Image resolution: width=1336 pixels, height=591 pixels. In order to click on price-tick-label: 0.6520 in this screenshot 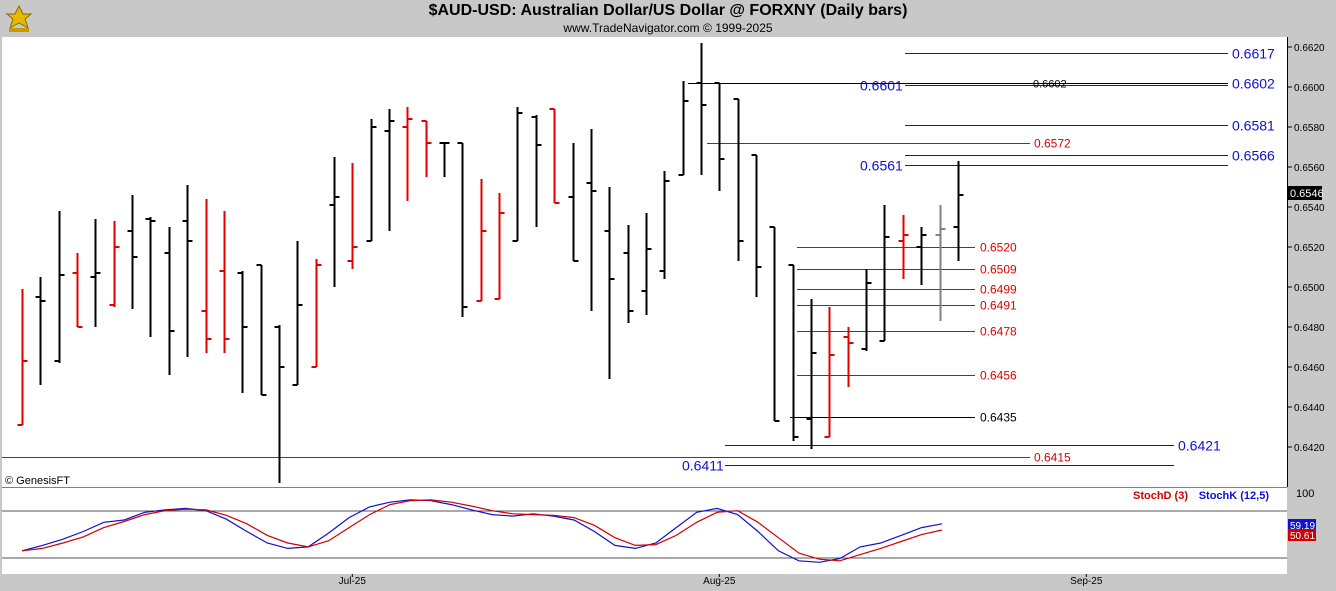, I will do `click(1309, 248)`.